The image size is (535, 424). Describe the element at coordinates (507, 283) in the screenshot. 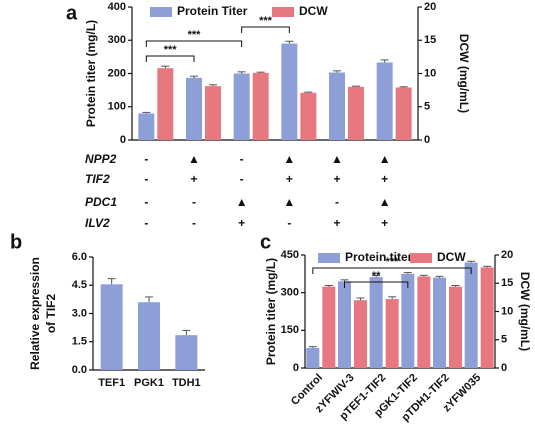

I see `y2-tick-label: 15` at that location.